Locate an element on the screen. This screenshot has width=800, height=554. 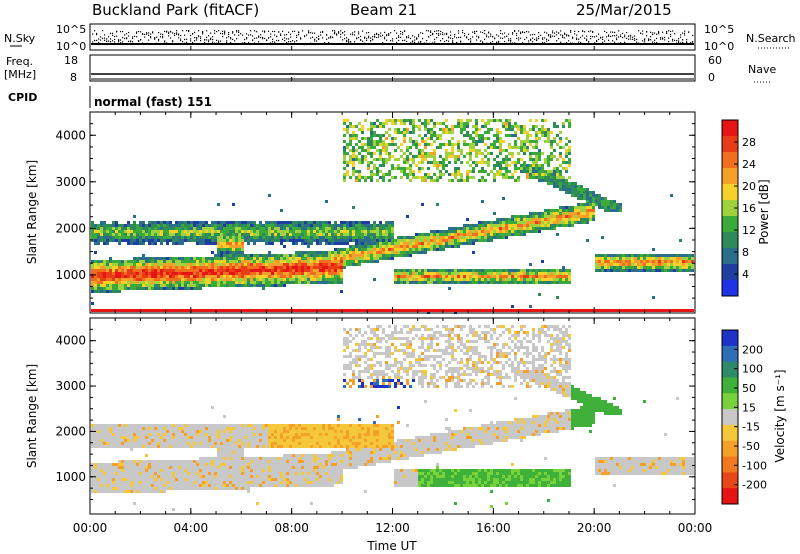
power-cbar-label: Power [dB] is located at coordinates (764, 211).